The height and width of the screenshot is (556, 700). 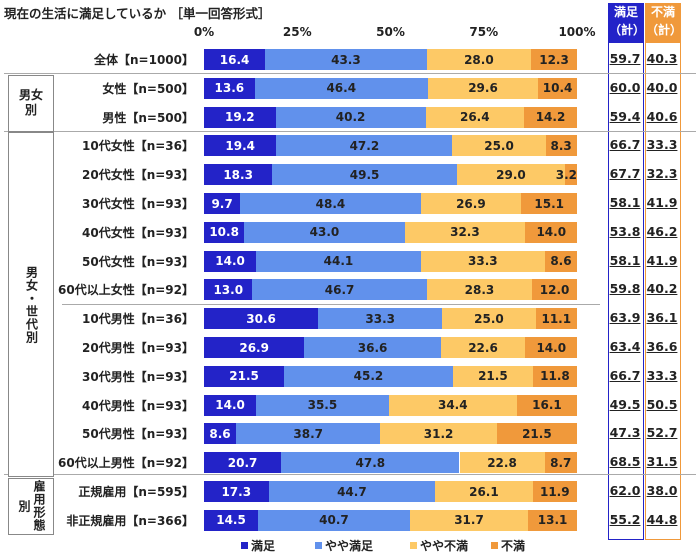 What do you see at coordinates (370, 463) in the screenshot?
I see `bar-segment-2: 47.8` at bounding box center [370, 463].